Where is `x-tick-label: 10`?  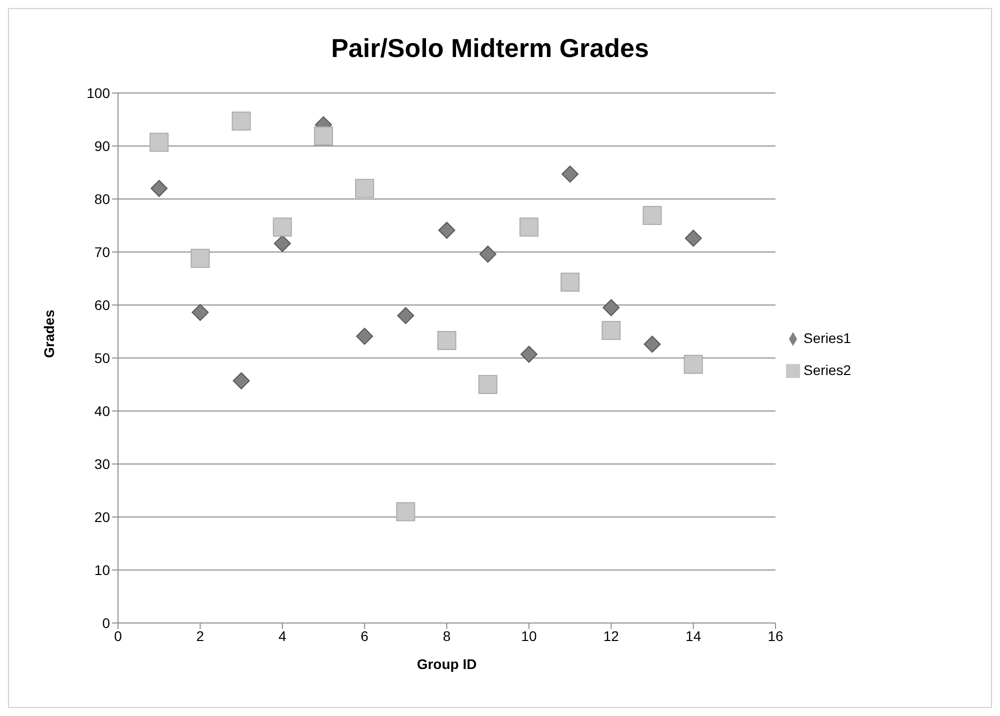
x-tick-label: 10 is located at coordinates (529, 636).